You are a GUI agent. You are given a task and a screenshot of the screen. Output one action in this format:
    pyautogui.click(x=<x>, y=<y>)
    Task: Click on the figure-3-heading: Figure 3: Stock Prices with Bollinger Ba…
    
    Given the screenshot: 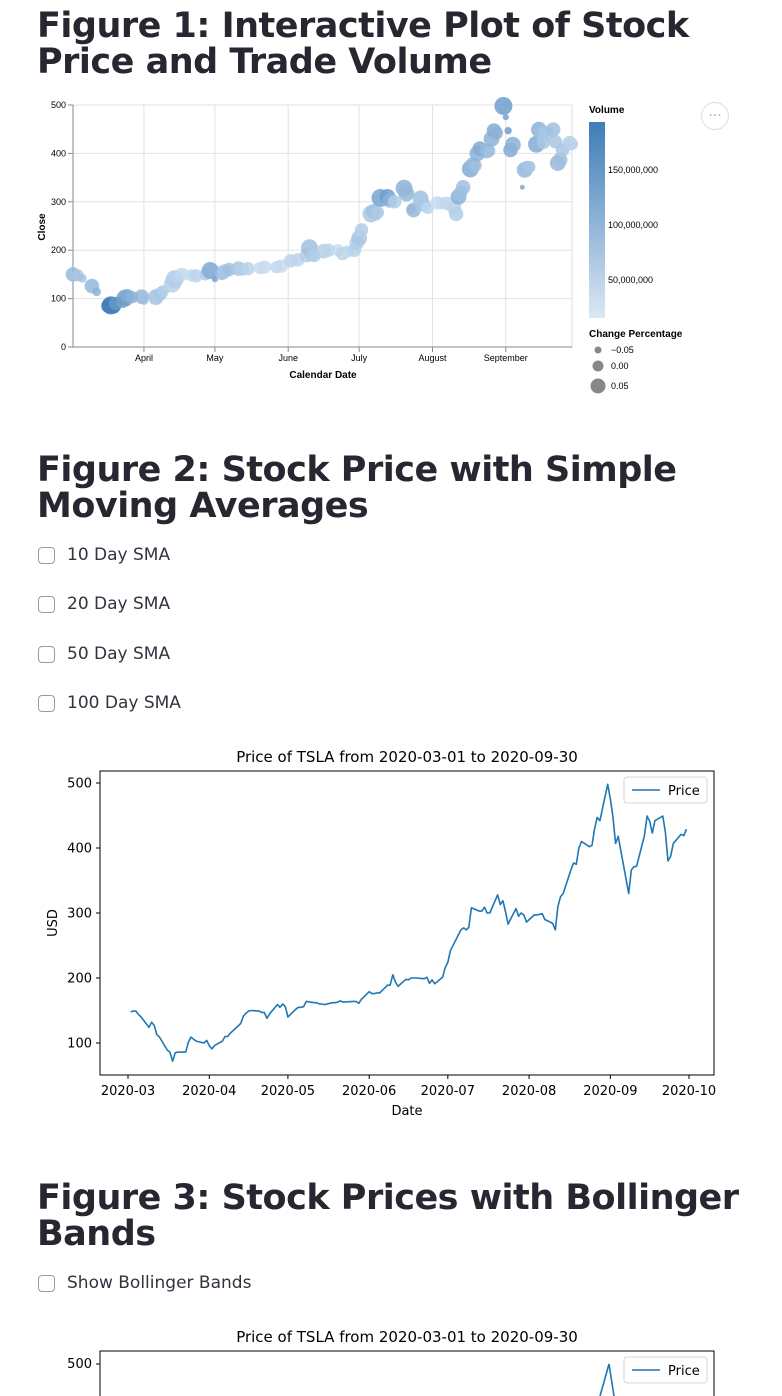 What is the action you would take?
    pyautogui.click(x=388, y=1216)
    